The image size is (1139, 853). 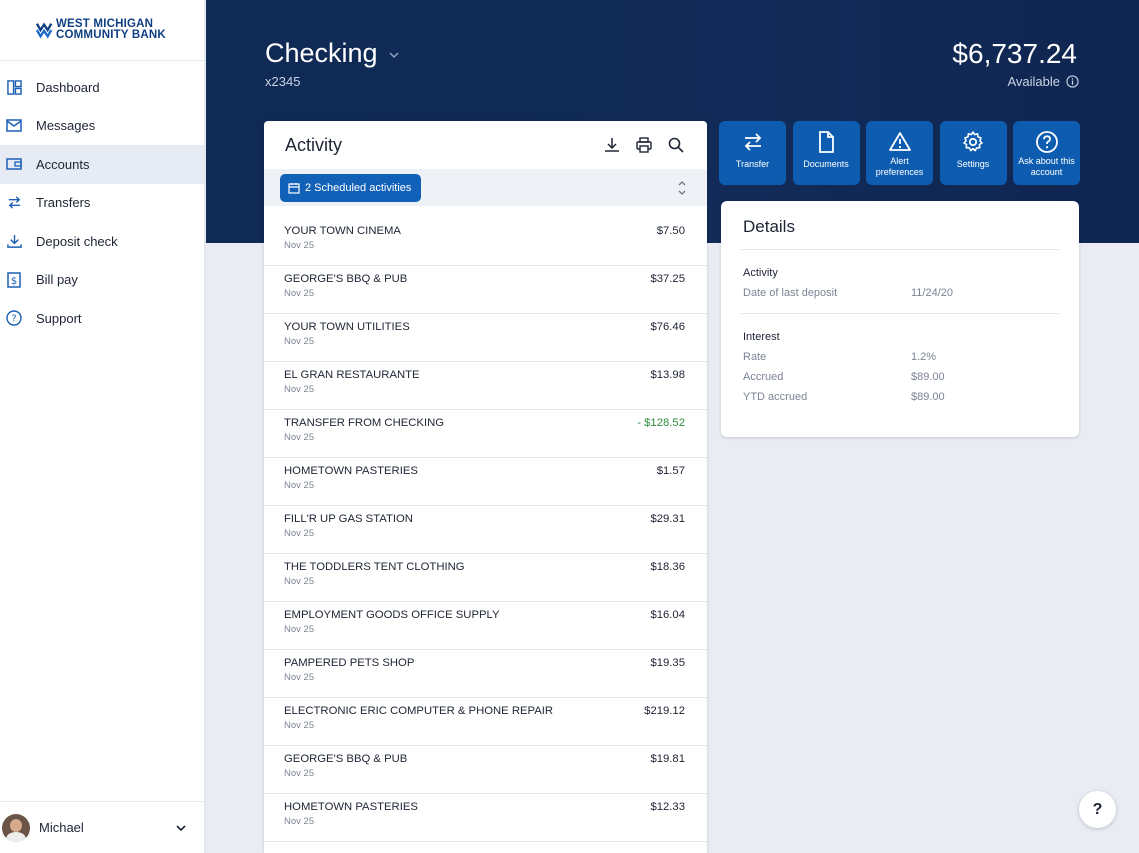 I want to click on transaction-amount: $219.12, so click(x=664, y=711).